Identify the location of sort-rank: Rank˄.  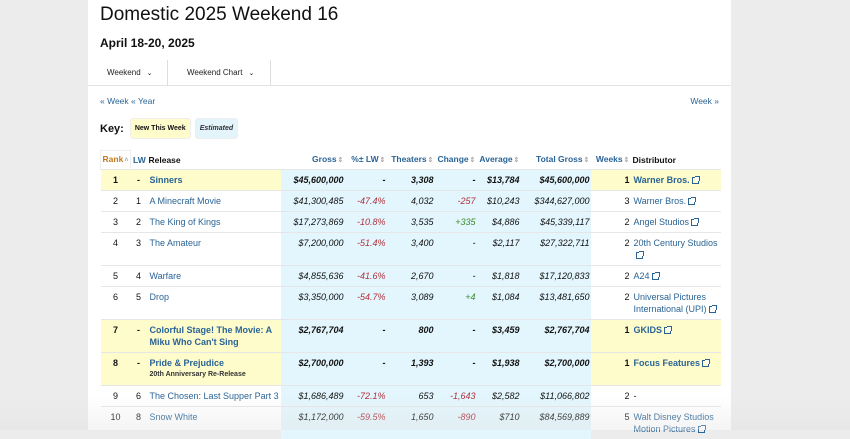
(116, 160).